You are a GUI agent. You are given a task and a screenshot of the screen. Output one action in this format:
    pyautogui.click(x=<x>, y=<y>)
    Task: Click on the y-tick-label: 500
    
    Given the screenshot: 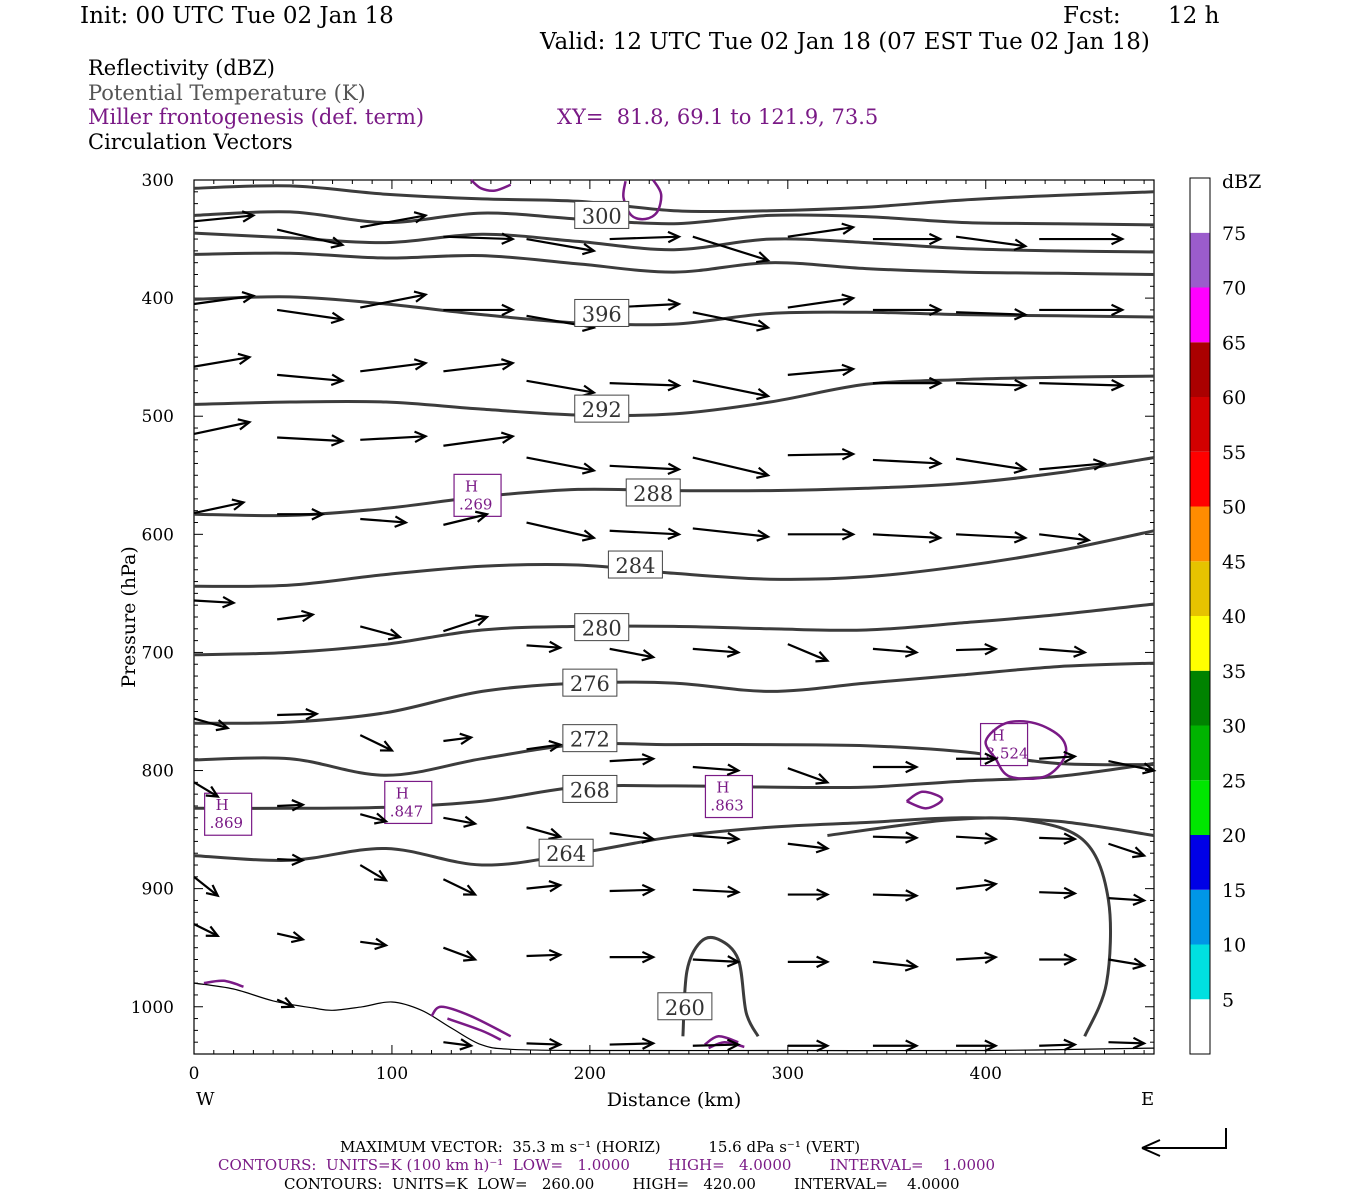 What is the action you would take?
    pyautogui.click(x=158, y=417)
    